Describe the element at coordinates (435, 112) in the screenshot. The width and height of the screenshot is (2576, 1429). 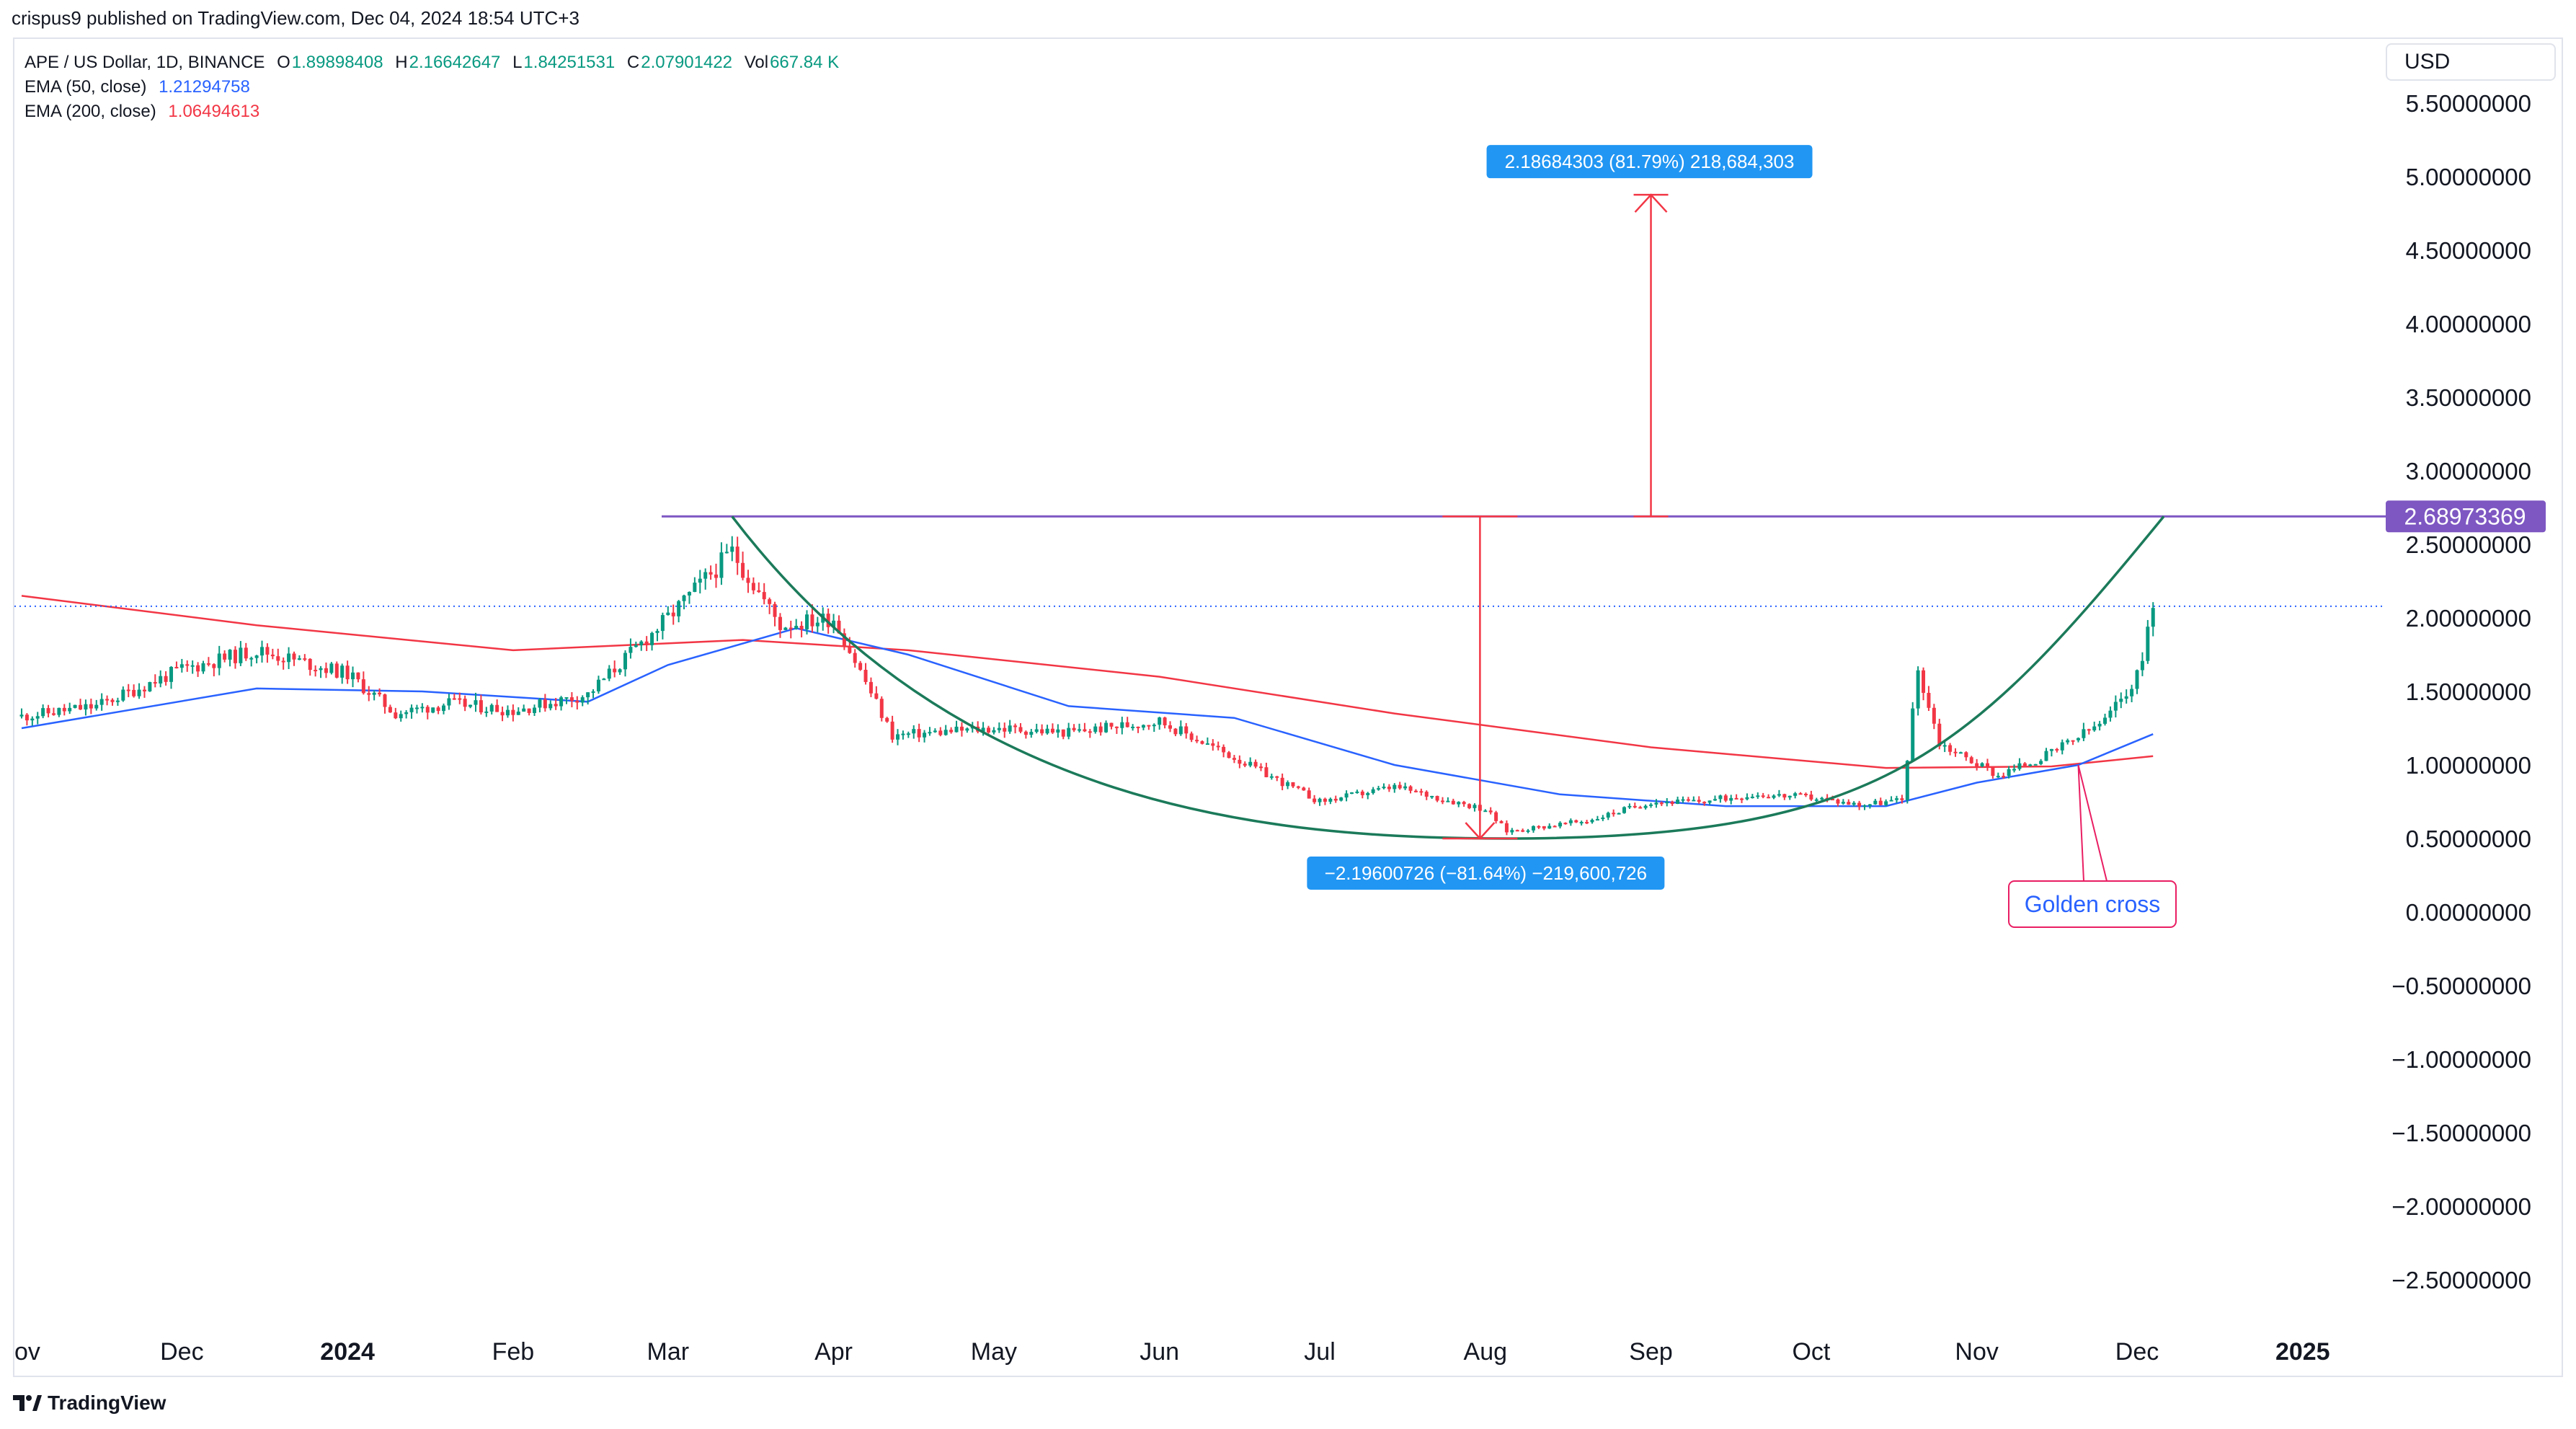
I see `ema200-legend-row: EMA (200, close) 1.06494613` at that location.